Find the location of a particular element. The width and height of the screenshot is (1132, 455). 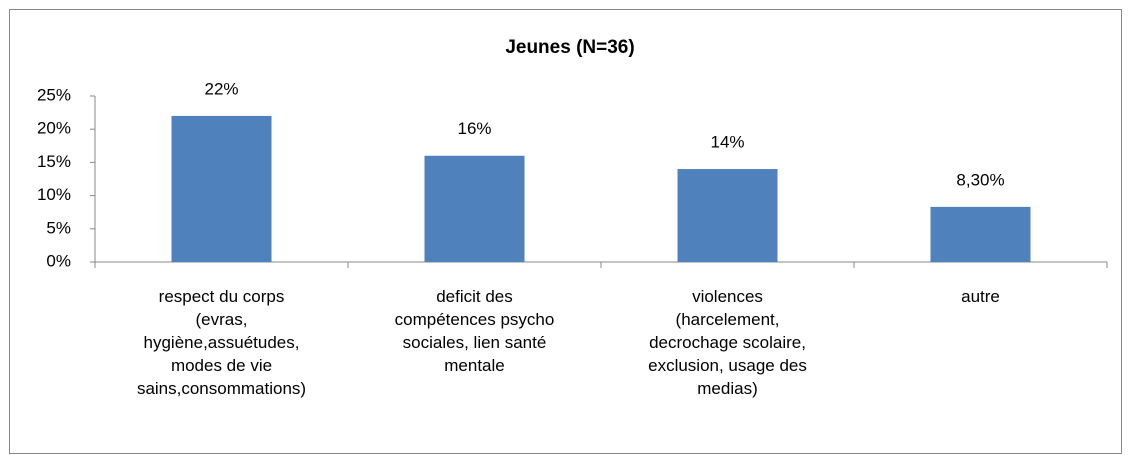

chart-title: Jeunes (N=36) is located at coordinates (569, 47).